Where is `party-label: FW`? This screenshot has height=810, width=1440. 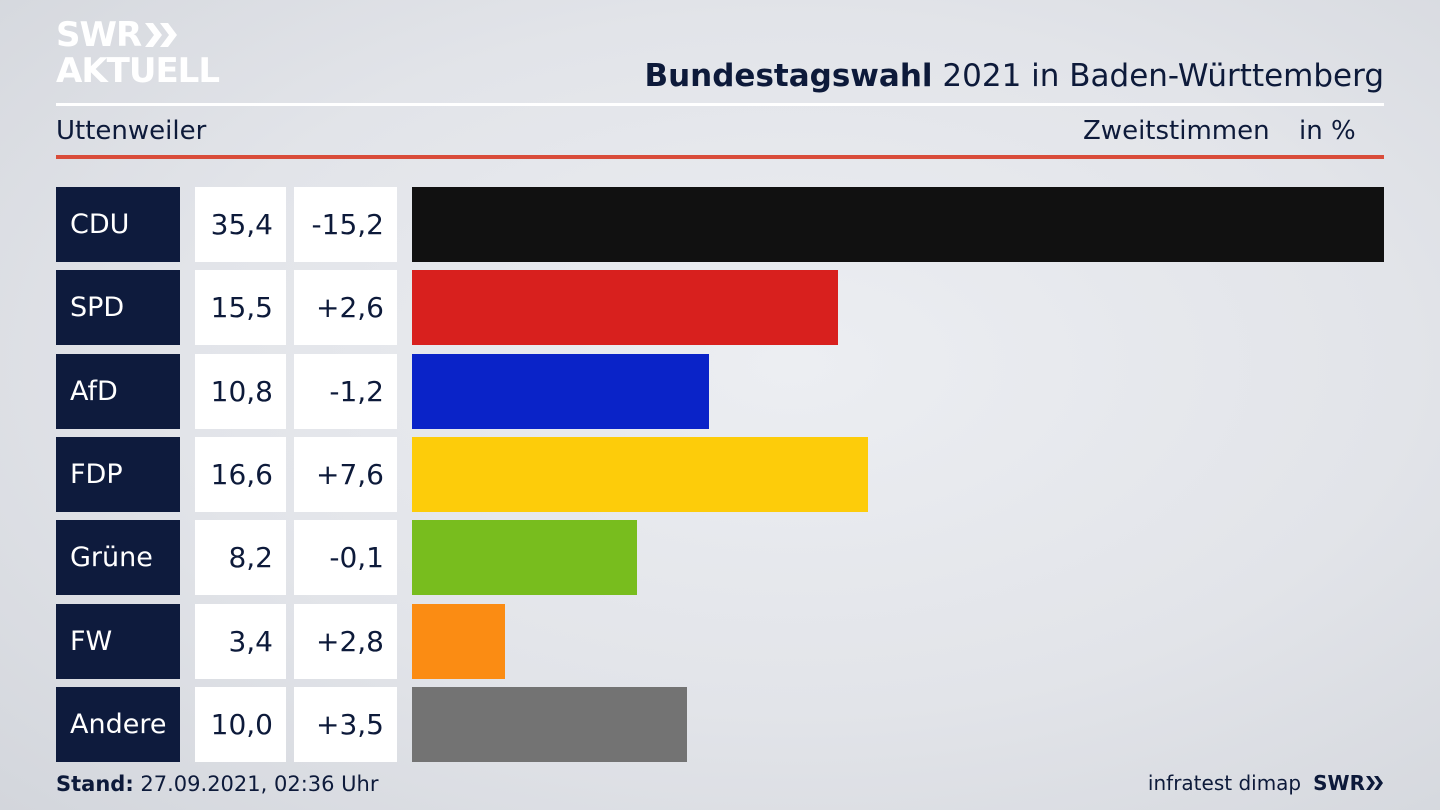 party-label: FW is located at coordinates (118, 641).